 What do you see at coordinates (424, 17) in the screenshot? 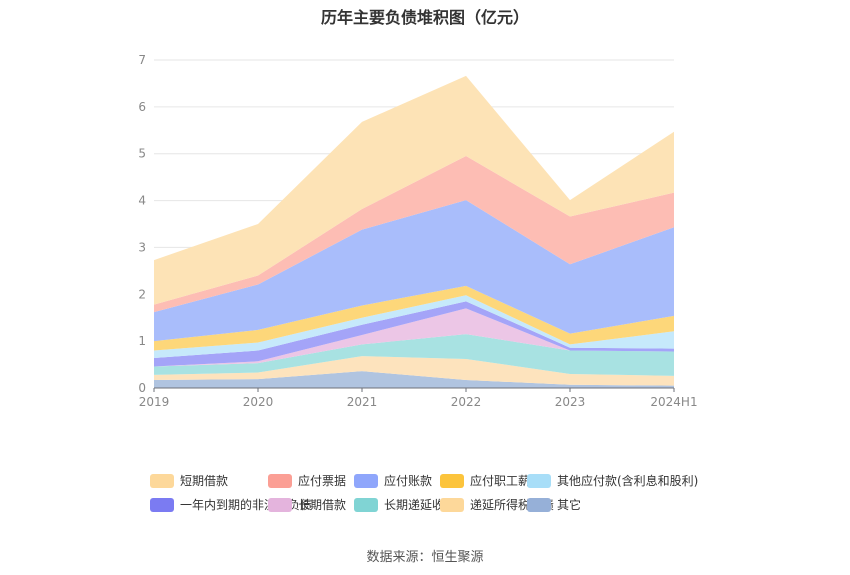
I see `chart-title: 历年主要负债堆积图（亿元）` at bounding box center [424, 17].